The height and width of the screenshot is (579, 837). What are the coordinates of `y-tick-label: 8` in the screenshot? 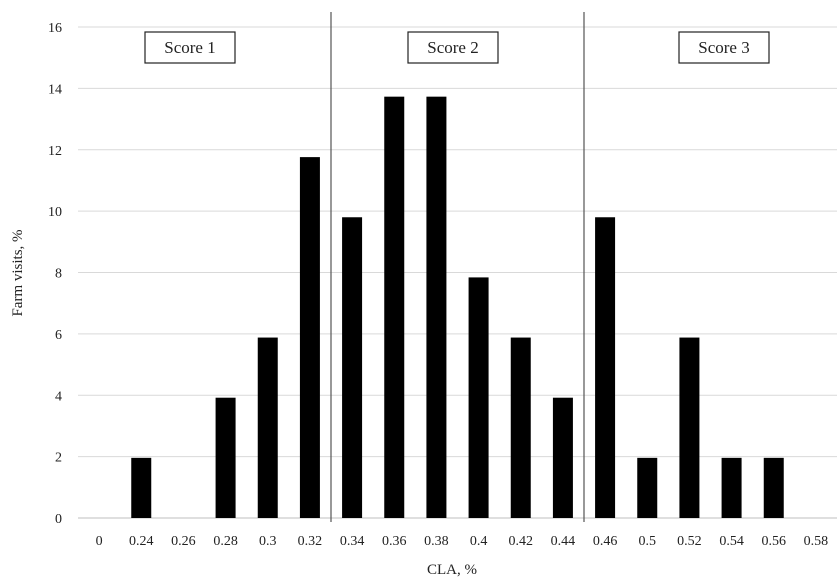 It's located at (58, 274).